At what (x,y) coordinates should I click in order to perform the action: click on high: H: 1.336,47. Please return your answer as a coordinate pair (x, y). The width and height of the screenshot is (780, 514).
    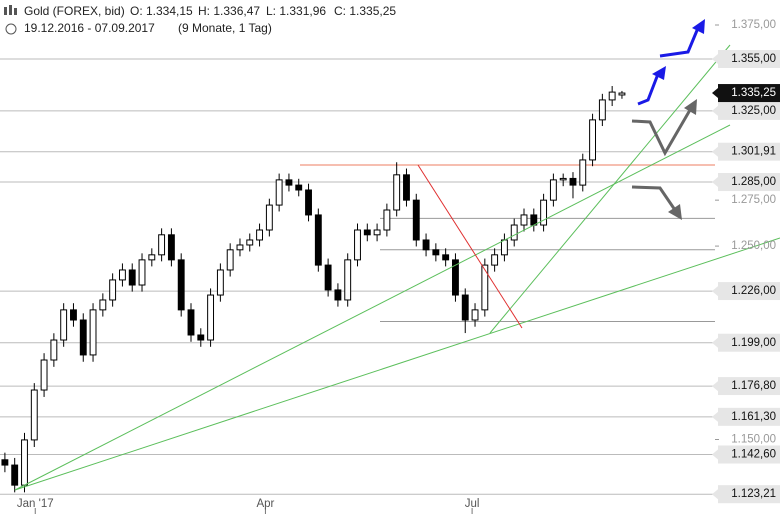
    Looking at the image, I should click on (229, 11).